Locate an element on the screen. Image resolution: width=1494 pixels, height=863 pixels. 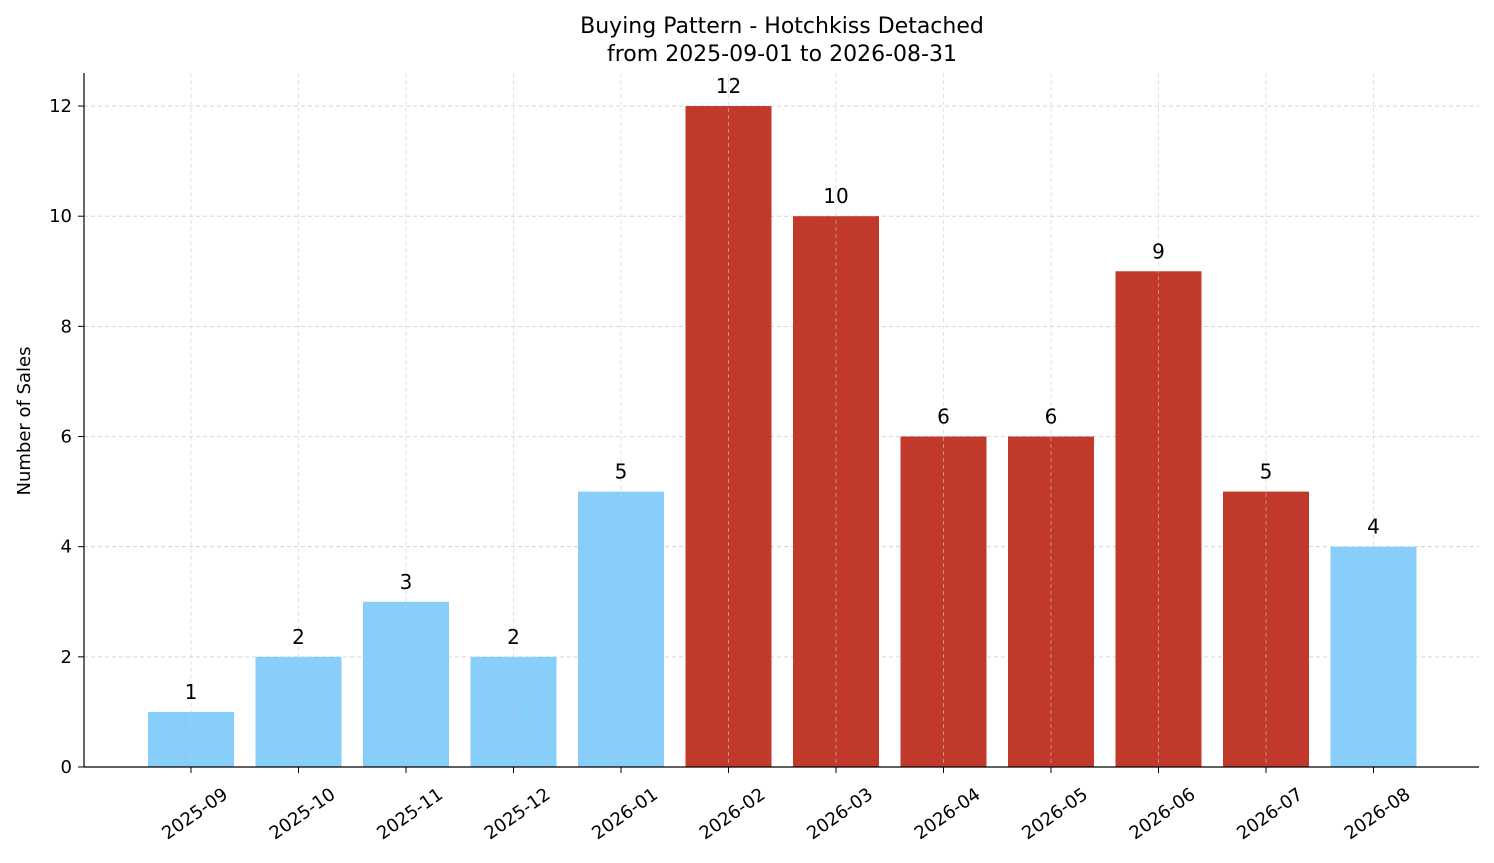
data-label: 1 is located at coordinates (191, 692).